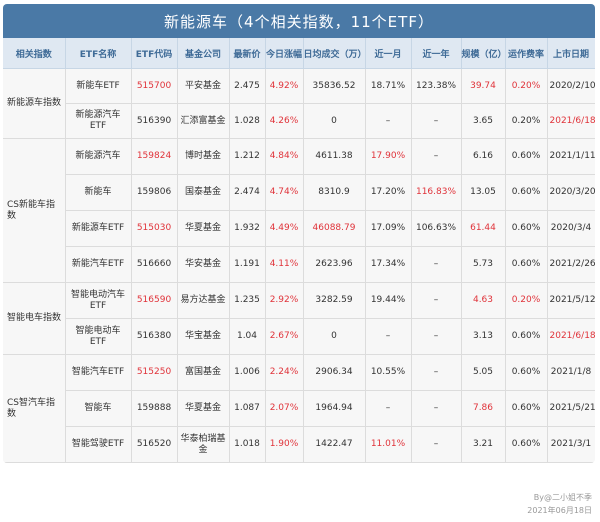 This screenshot has width=600, height=522. What do you see at coordinates (284, 228) in the screenshot?
I see `change-cell: 4.49%` at bounding box center [284, 228].